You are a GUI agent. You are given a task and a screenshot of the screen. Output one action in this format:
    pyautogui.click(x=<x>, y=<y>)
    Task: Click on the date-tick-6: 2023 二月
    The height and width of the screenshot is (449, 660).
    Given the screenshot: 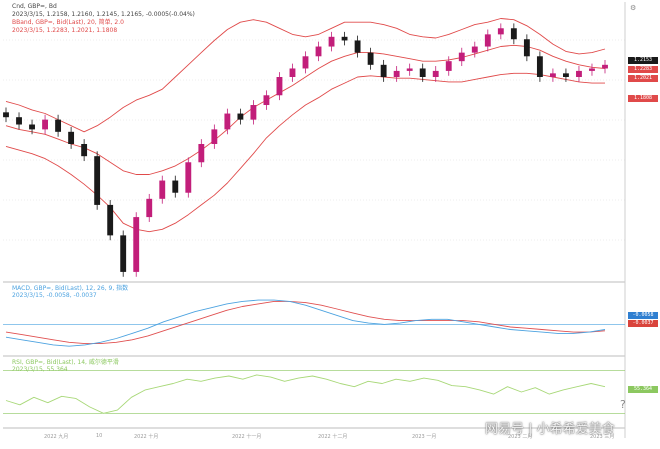 What is the action you would take?
    pyautogui.click(x=520, y=437)
    